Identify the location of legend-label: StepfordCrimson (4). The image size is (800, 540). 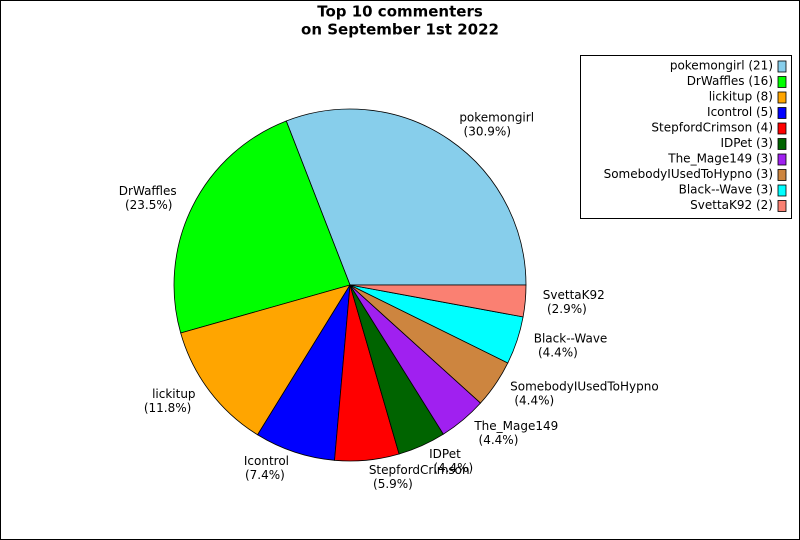
(712, 128).